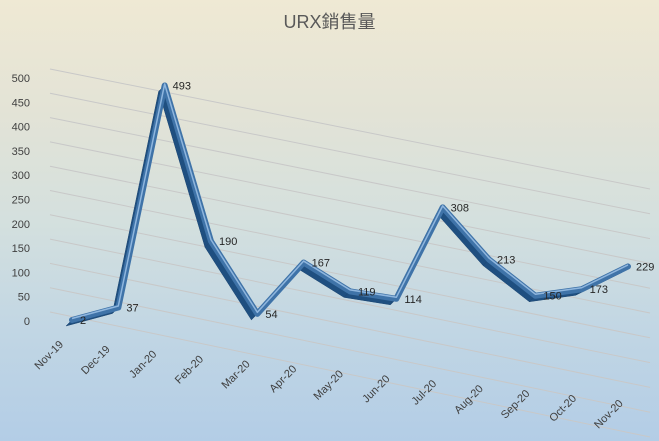 The image size is (659, 441). Describe the element at coordinates (516, 405) in the screenshot. I see `x-tick-label: Sep-20` at that location.